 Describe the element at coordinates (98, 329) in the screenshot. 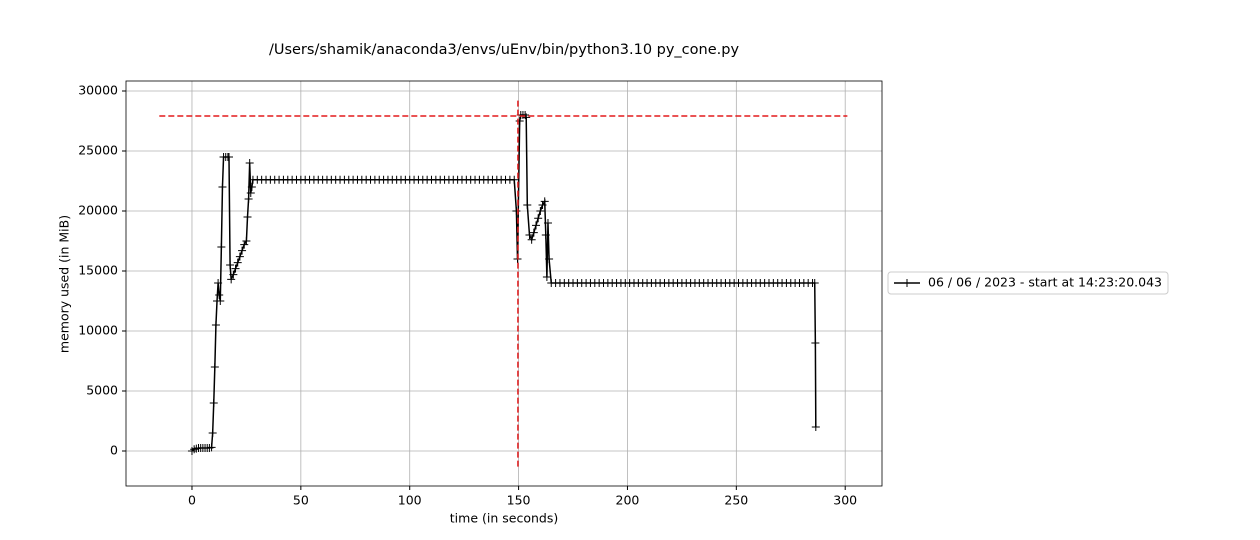

I see `y-tick-label: 10000` at that location.